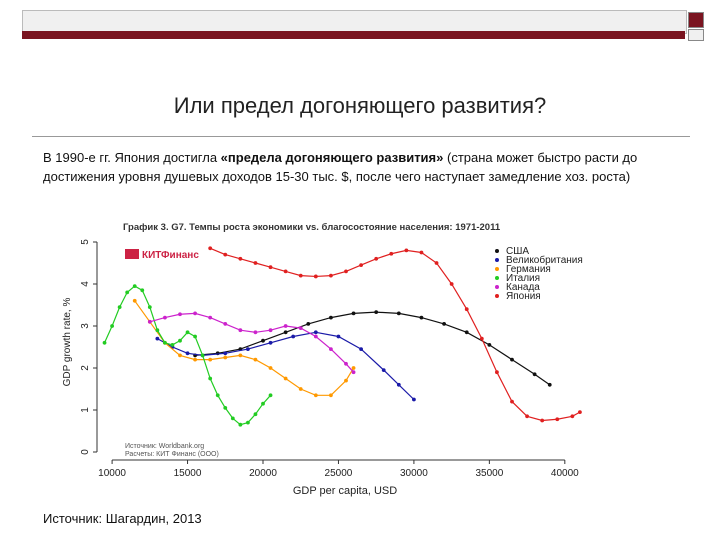  Describe the element at coordinates (132, 157) in the screenshot. I see `body-text-part1: В 1990-е гг. Япония достигла` at that location.